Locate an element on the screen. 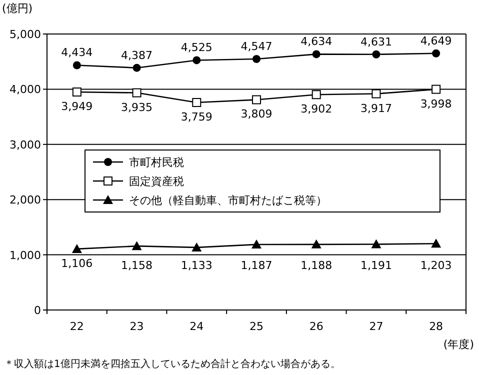  x-tick-label: 27 is located at coordinates (376, 326).